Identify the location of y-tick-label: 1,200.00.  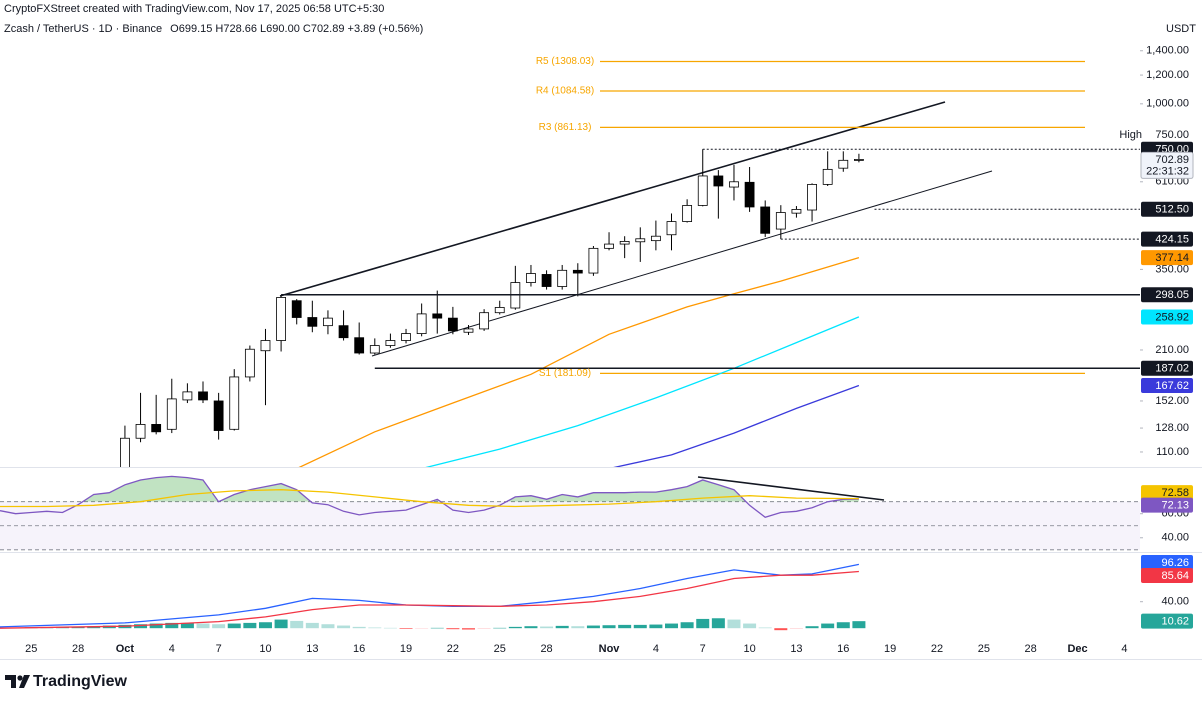
(1167, 75).